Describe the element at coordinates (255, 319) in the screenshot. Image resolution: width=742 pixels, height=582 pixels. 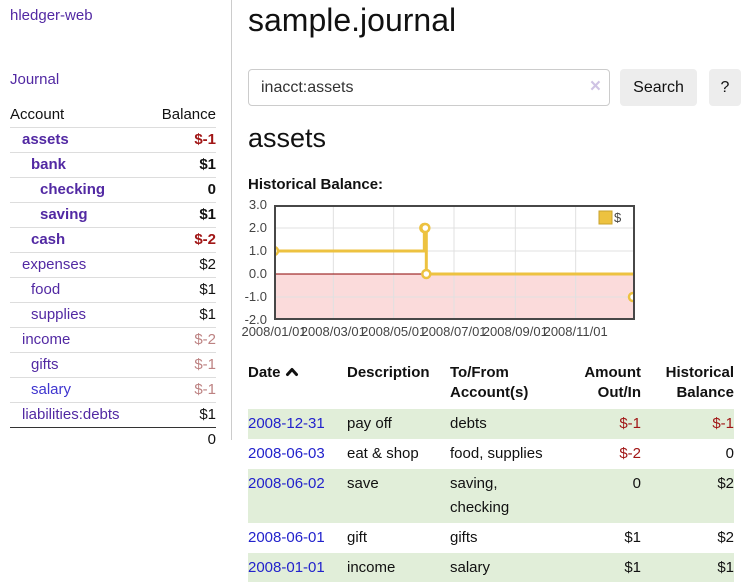
I see `y-tick-label: -2.0` at that location.